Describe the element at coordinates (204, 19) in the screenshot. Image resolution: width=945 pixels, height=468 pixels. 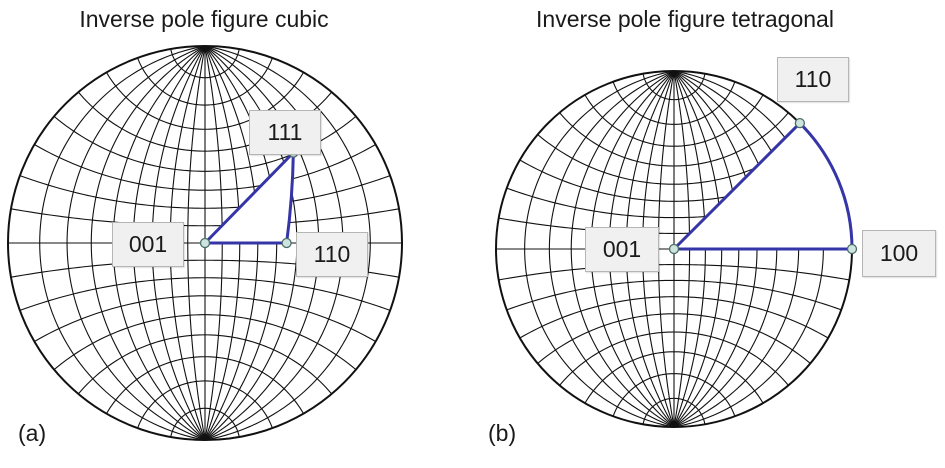
I see `panel-a-title: Inverse pole figure cubic` at that location.